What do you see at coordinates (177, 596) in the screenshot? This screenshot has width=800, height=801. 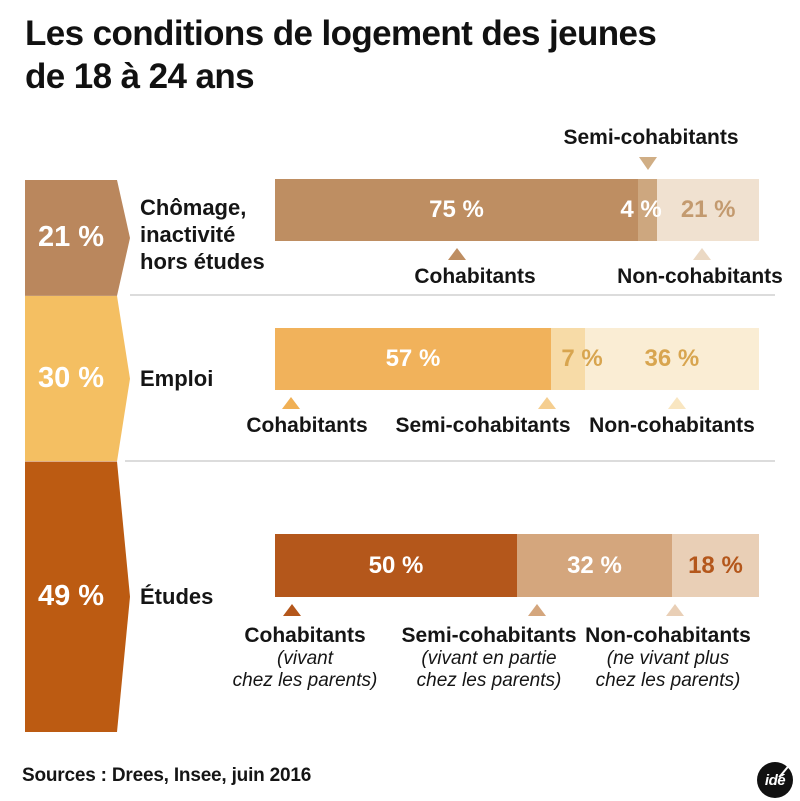 I see `category-label-etudes: Études` at bounding box center [177, 596].